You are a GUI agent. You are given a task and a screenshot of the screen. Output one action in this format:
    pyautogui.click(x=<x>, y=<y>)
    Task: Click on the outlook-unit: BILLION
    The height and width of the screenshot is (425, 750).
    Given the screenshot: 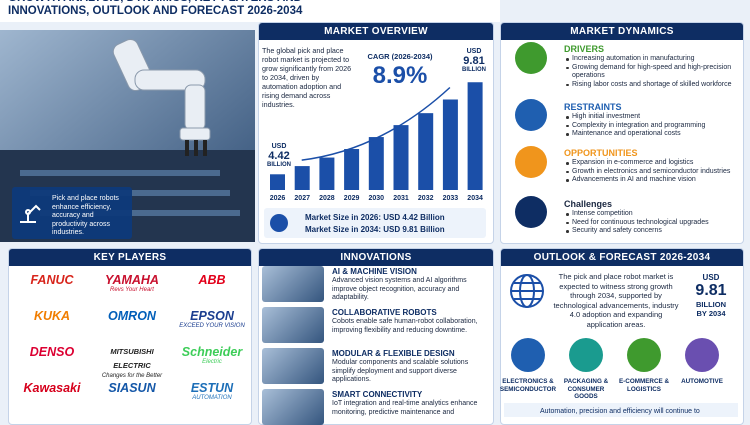 What is the action you would take?
    pyautogui.click(x=711, y=304)
    